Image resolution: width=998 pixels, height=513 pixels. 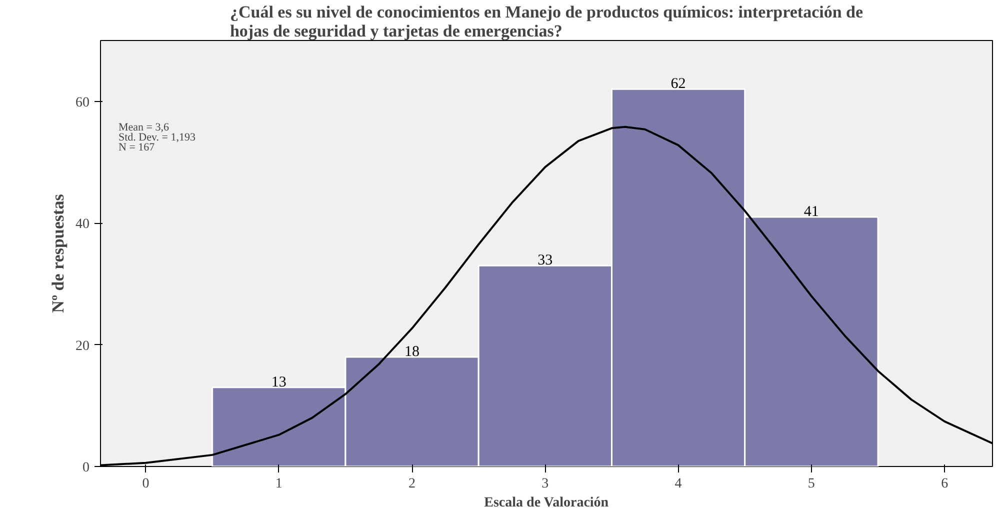 I want to click on chart-title: ¿Cuál es su nivel de conocimientos en Manejo de productos químicos: interpretación de hojas de seguridad y tarjetas de emergencias?, so click(x=547, y=21).